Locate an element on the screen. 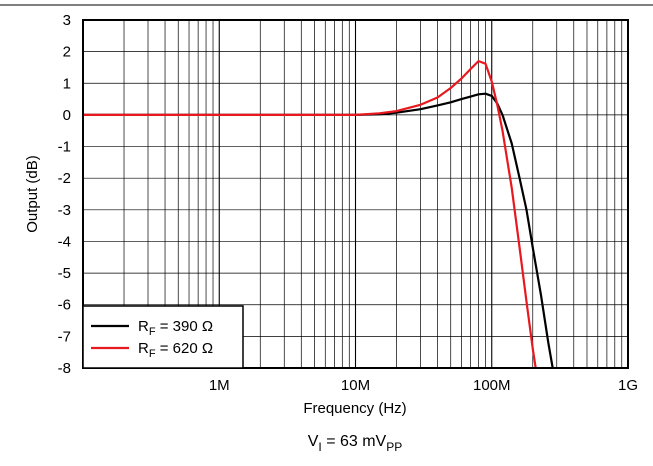 The width and height of the screenshot is (653, 466). y-tick-label: -6 is located at coordinates (64, 305).